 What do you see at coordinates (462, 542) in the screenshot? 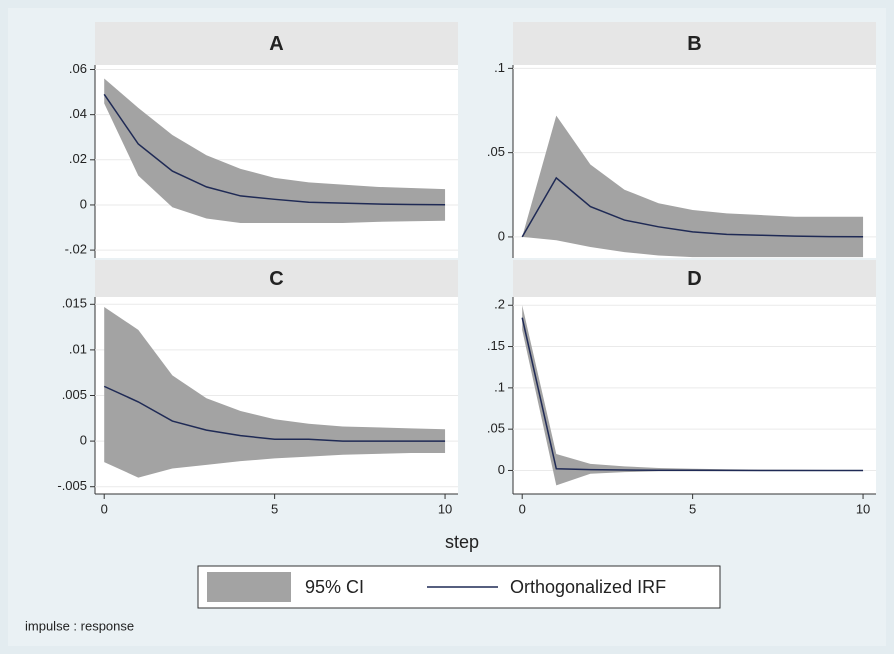
I see `x-axis-label: step` at bounding box center [462, 542].